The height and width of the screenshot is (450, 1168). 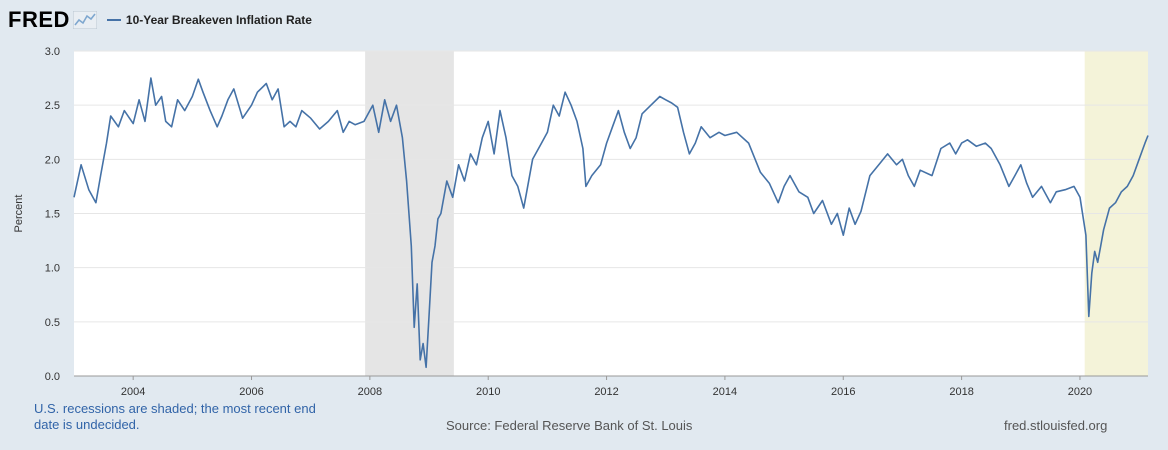 What do you see at coordinates (113, 20) in the screenshot?
I see `legend-swatch` at bounding box center [113, 20].